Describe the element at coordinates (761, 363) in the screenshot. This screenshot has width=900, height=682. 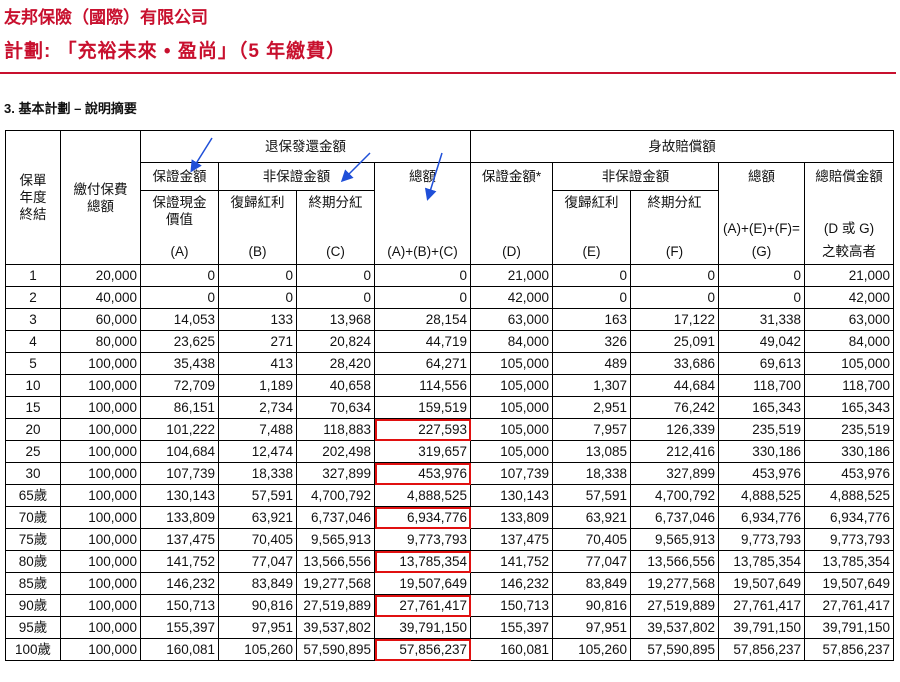
I see `table-cell: 69,613` at that location.